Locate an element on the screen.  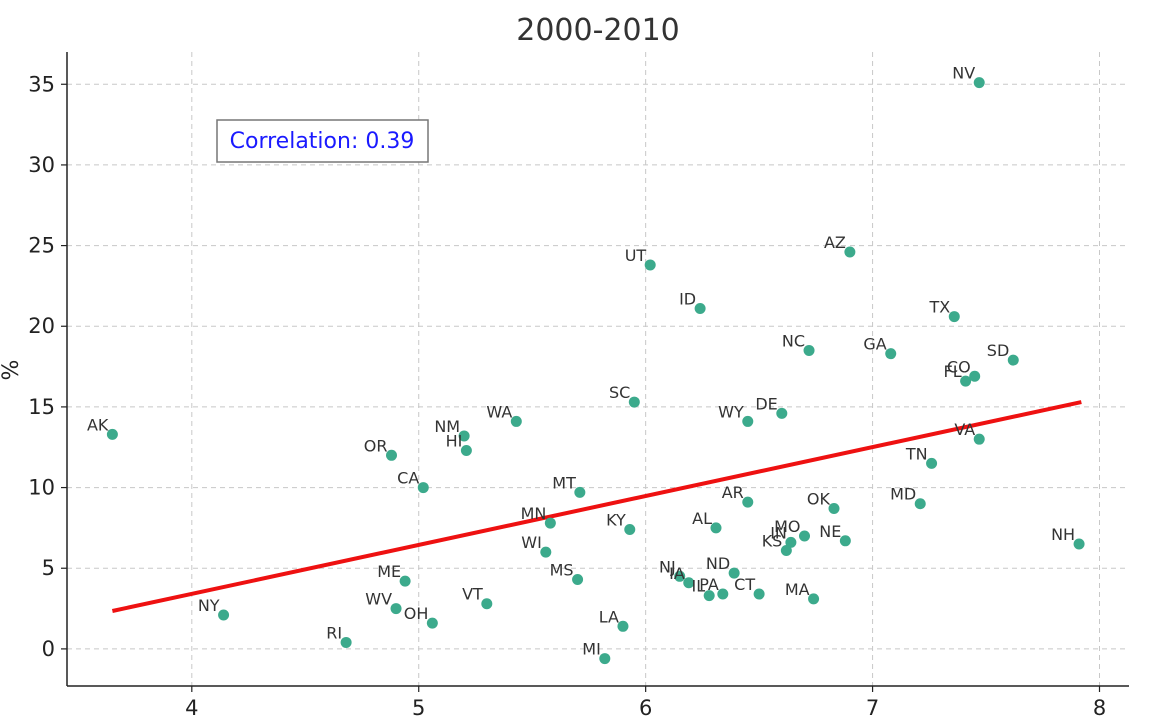
x-tick-label: 8 is located at coordinates (1099, 708).